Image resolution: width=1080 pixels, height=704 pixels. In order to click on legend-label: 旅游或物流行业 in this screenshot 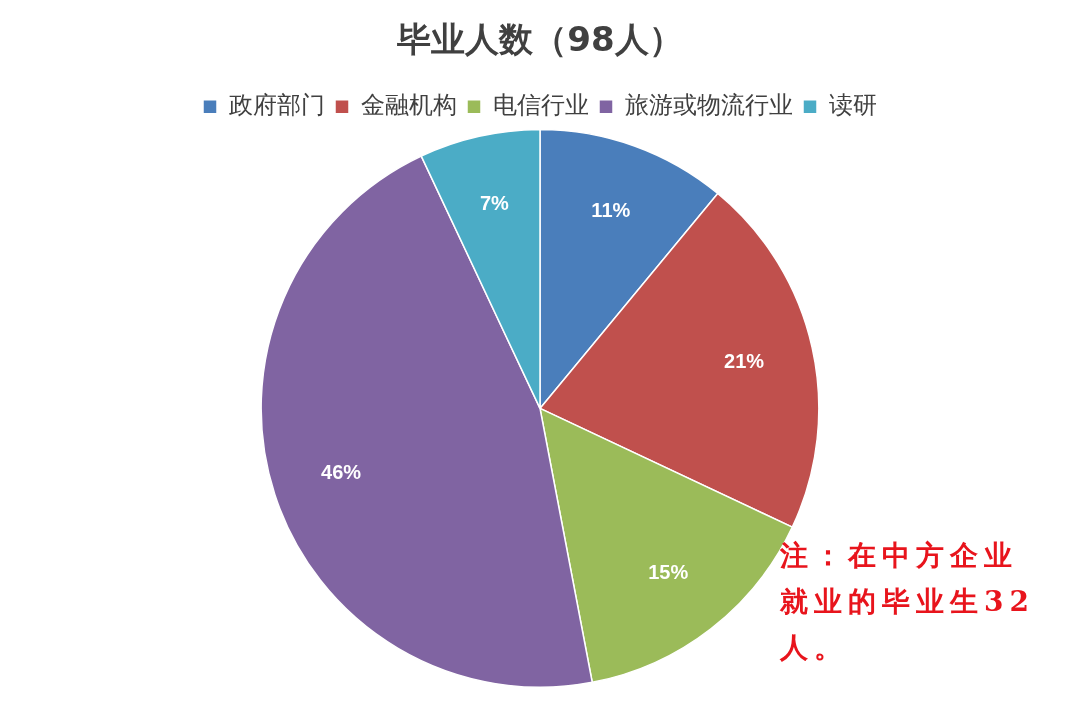, I will do `click(709, 105)`.